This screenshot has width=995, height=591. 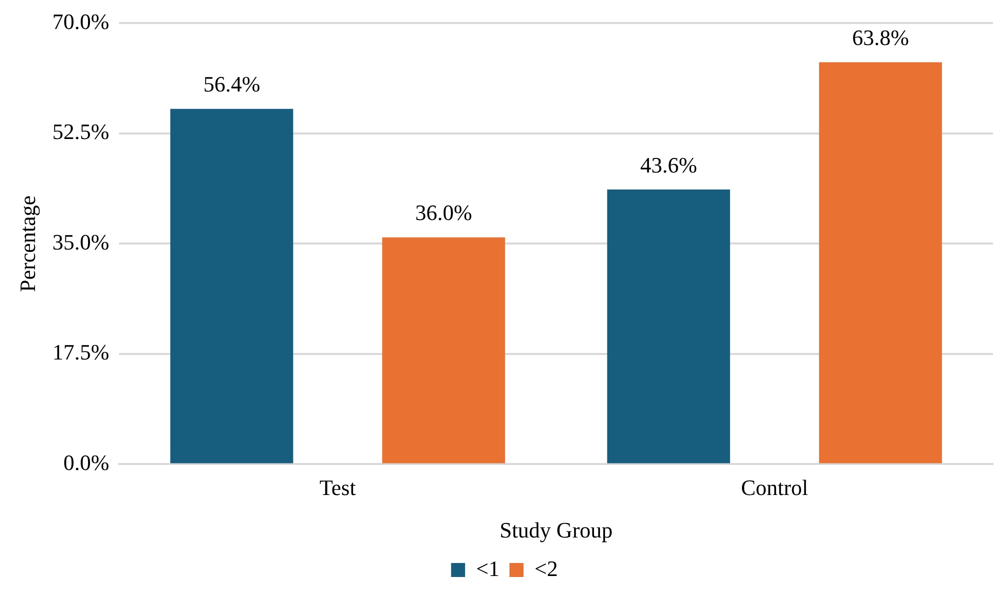 I want to click on y-tick-label: 70.0%, so click(x=81, y=21).